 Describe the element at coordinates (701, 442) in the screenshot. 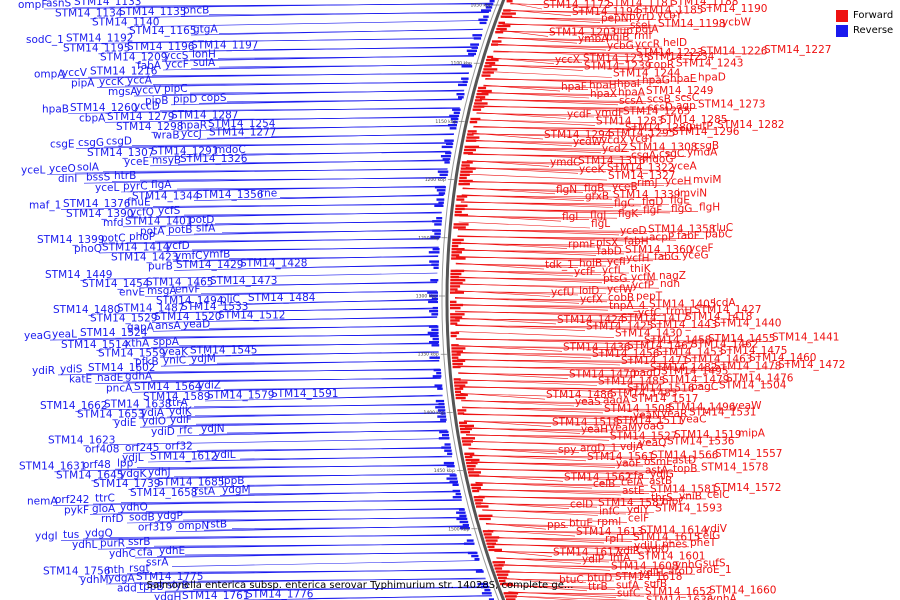

I see `gene-label: STM14_1536` at that location.